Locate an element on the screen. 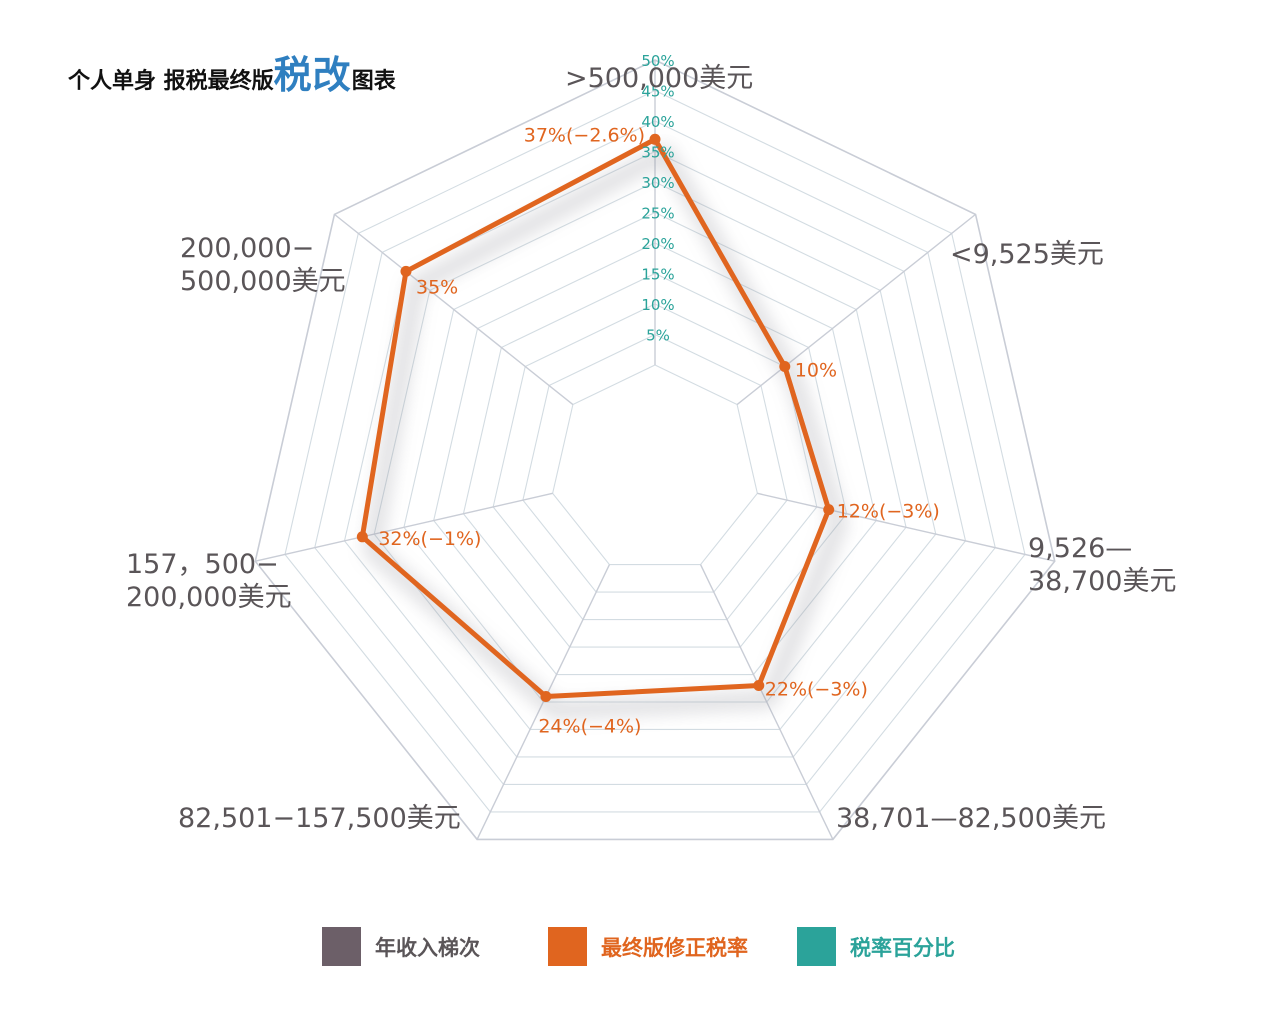 The image size is (1280, 1024). category-label: 38,701—82,500美元 is located at coordinates (971, 818).